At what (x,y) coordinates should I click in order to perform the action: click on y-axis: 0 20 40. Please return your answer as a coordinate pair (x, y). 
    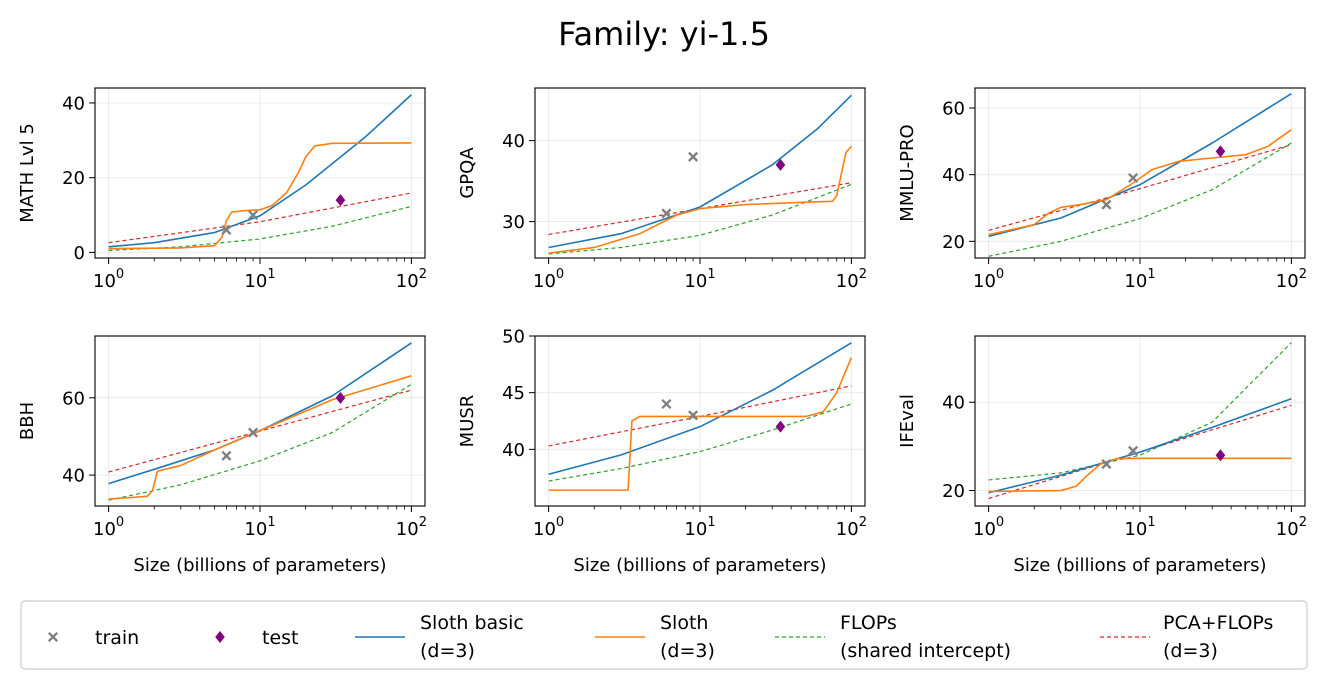
    Looking at the image, I should click on (78, 178).